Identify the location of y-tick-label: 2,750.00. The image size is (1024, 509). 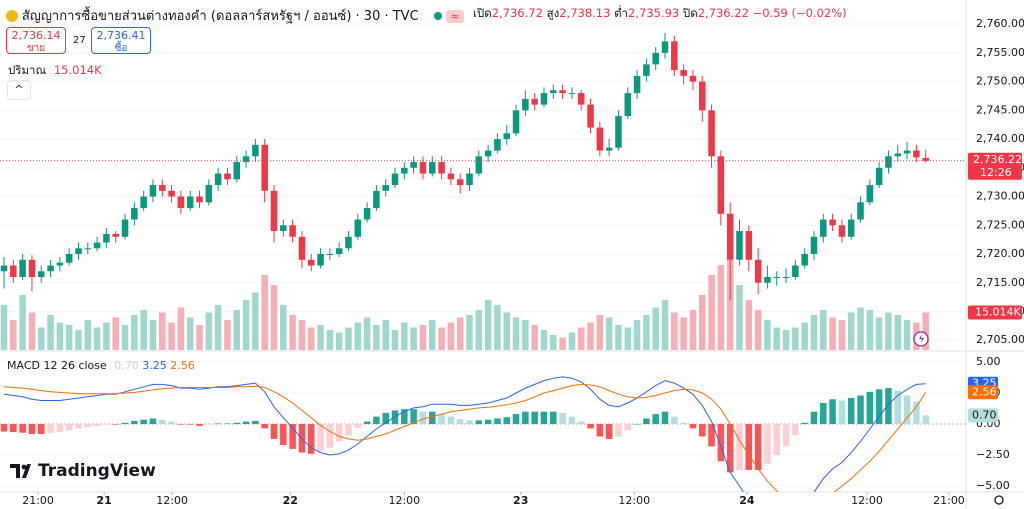
(1000, 81).